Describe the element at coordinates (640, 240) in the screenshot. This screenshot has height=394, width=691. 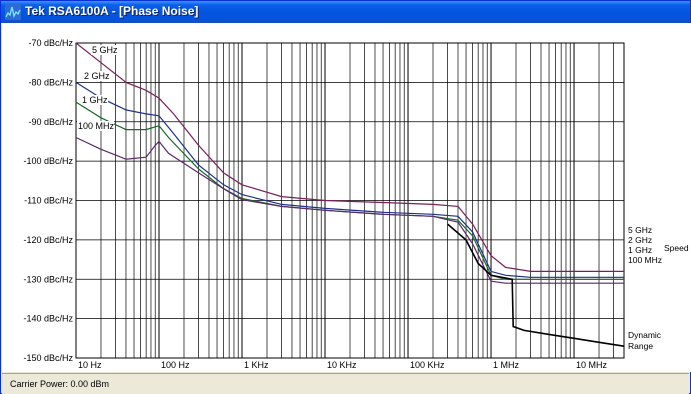
I see `legend-speed-item: 2 GHz` at that location.